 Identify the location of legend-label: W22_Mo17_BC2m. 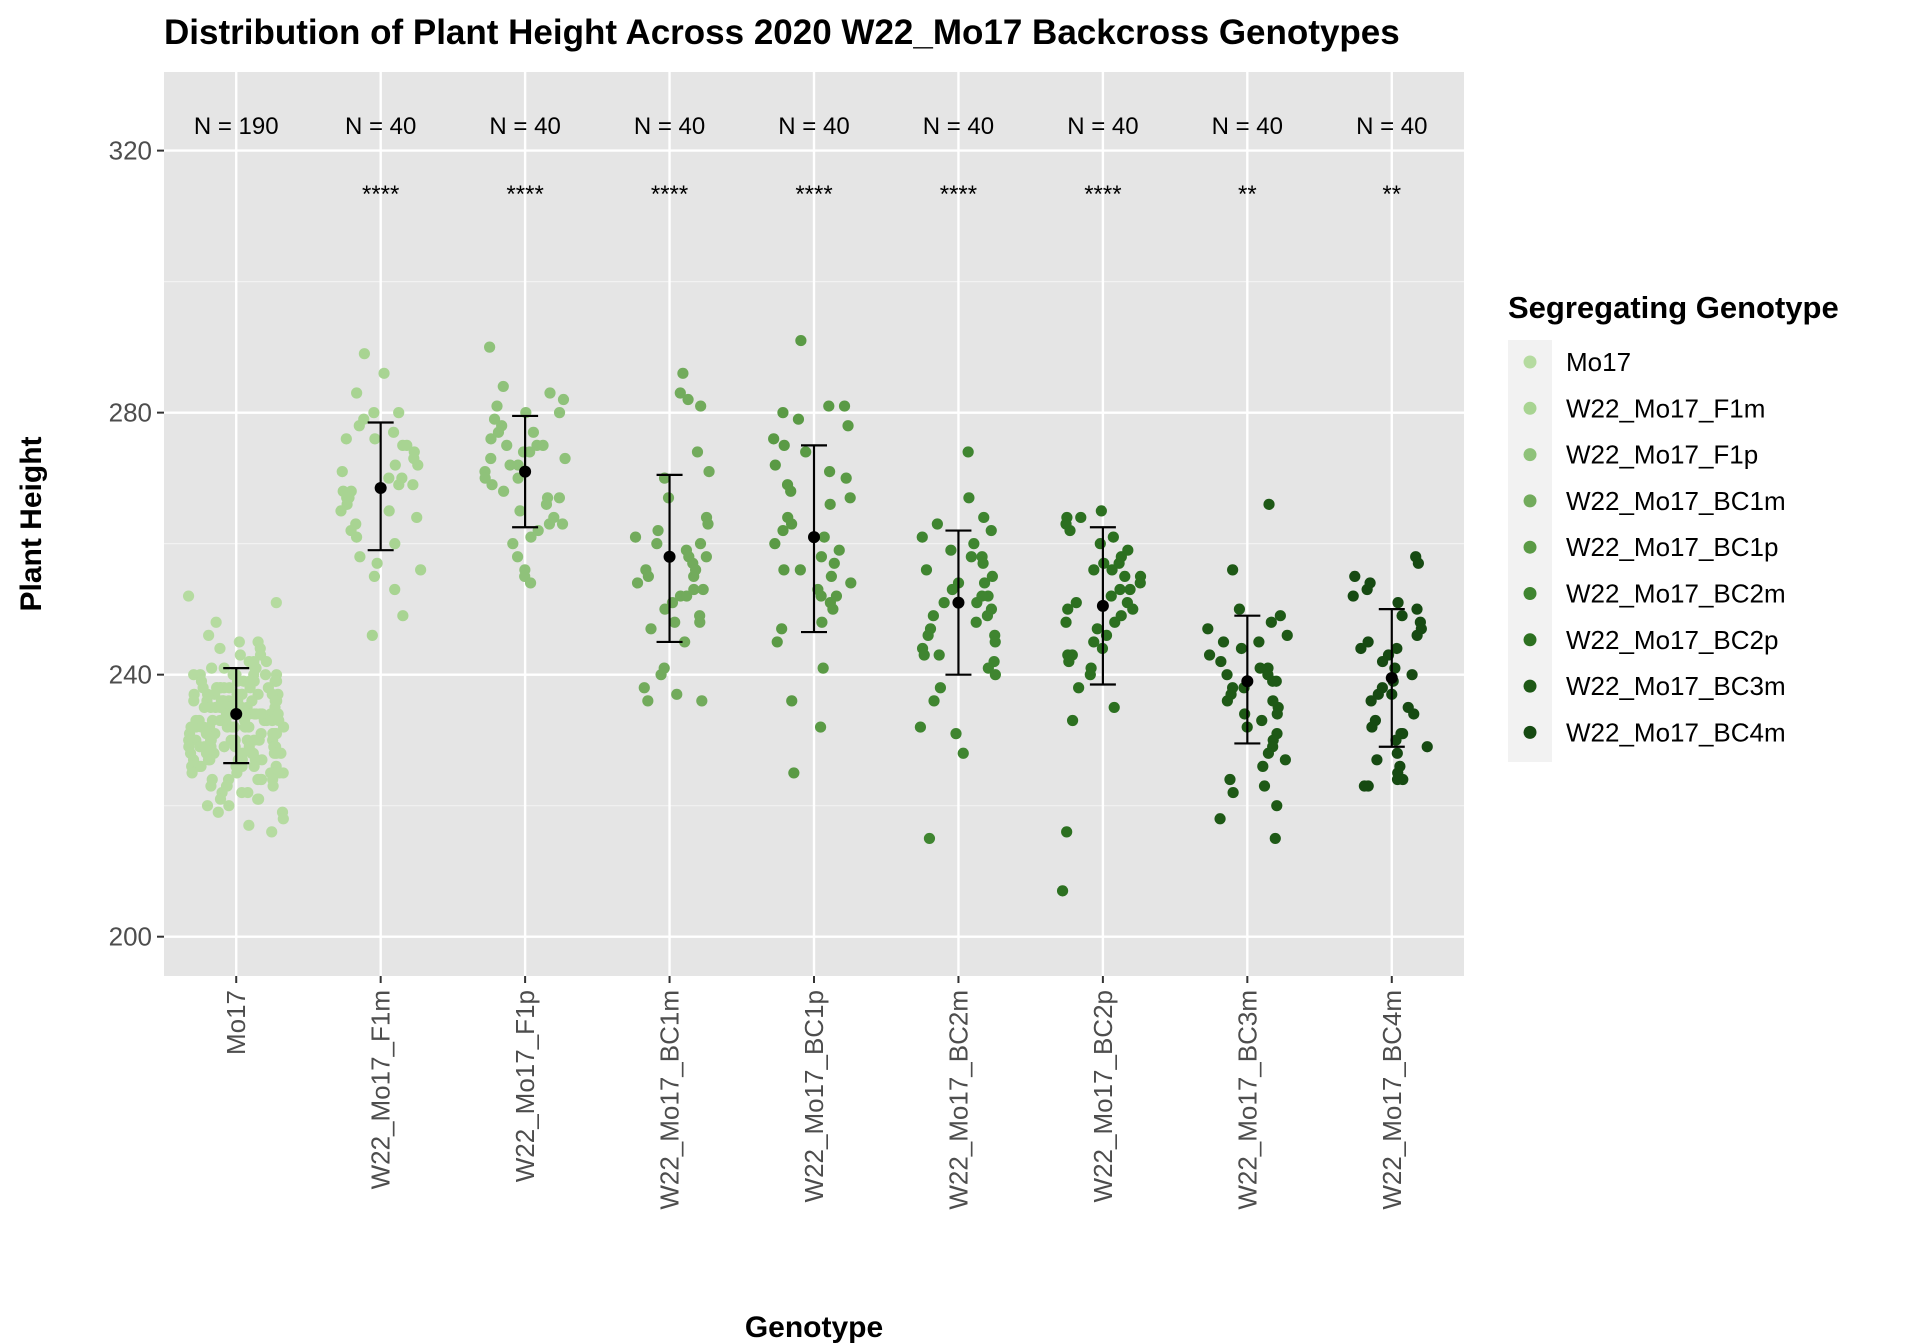
(1676, 594).